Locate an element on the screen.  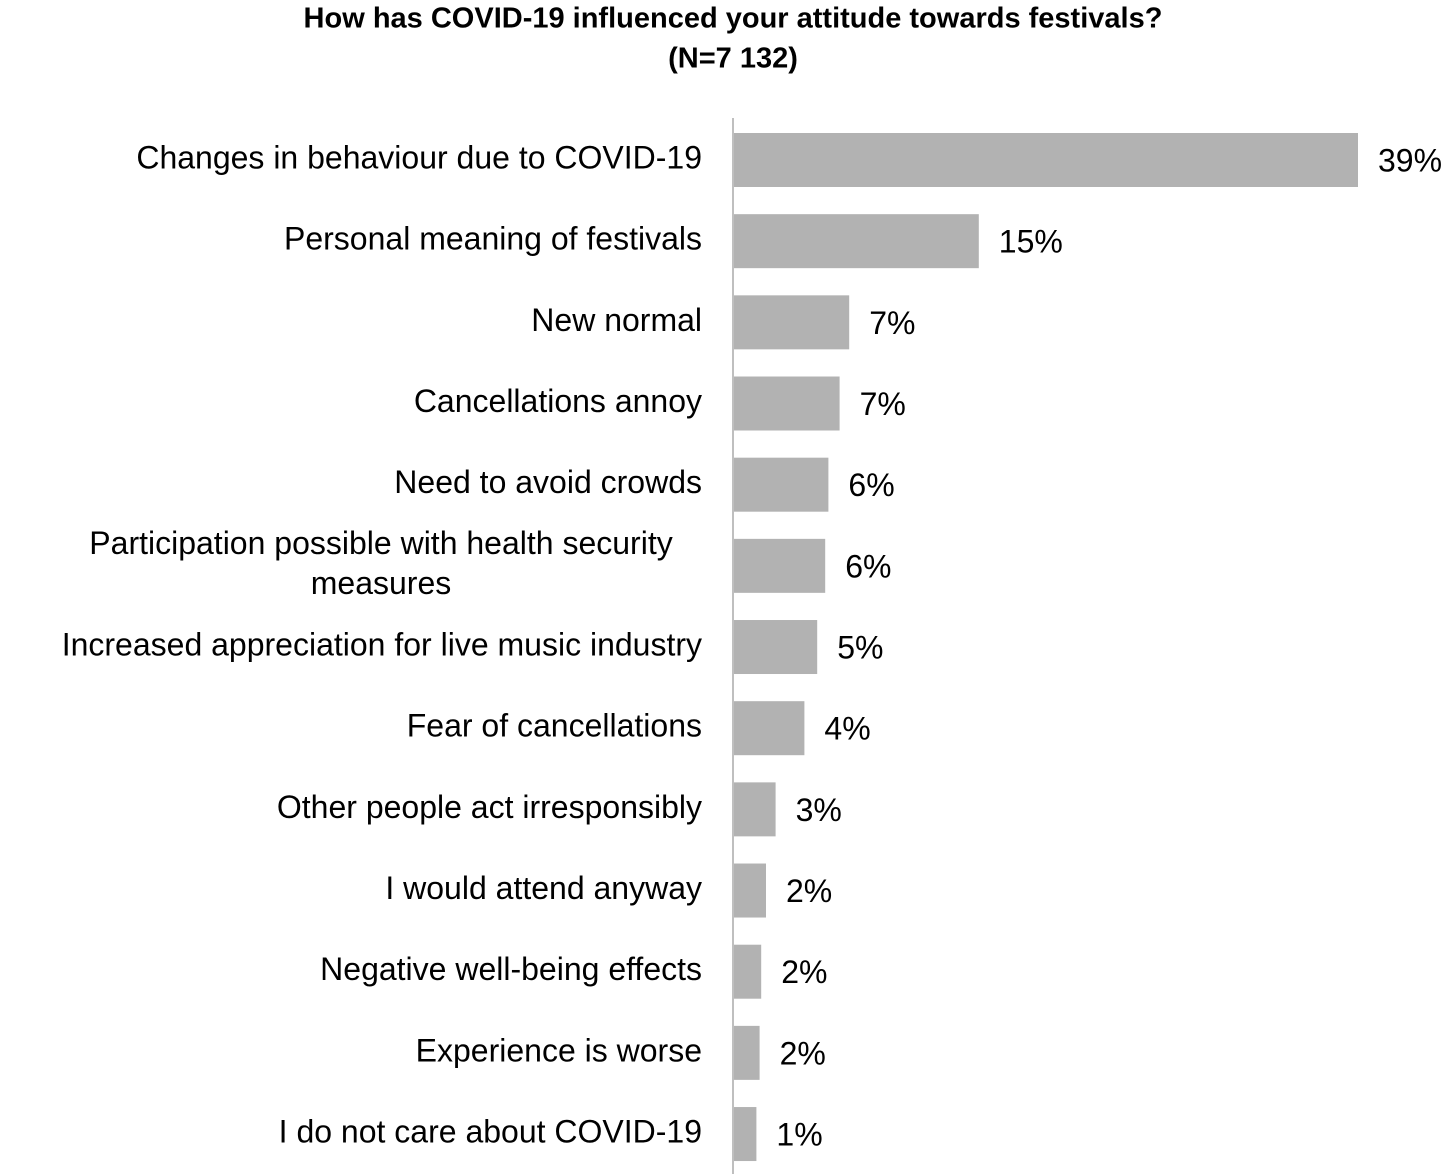
category-label: Cancellations annoy is located at coordinates (558, 401).